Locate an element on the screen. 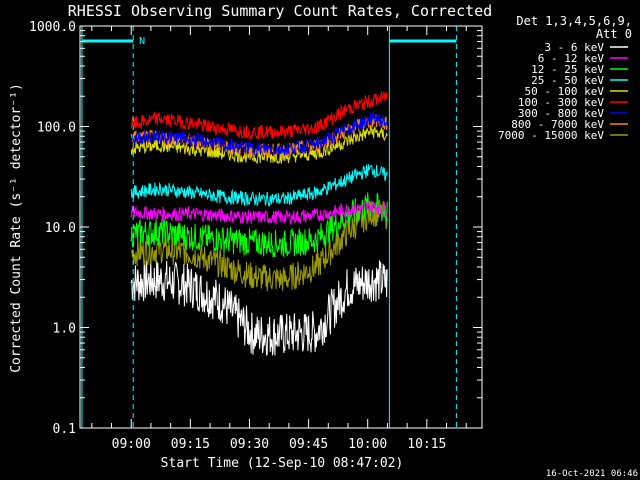  x-axis-label: Start Time (12-Sep-10 08:47:02) is located at coordinates (282, 463).